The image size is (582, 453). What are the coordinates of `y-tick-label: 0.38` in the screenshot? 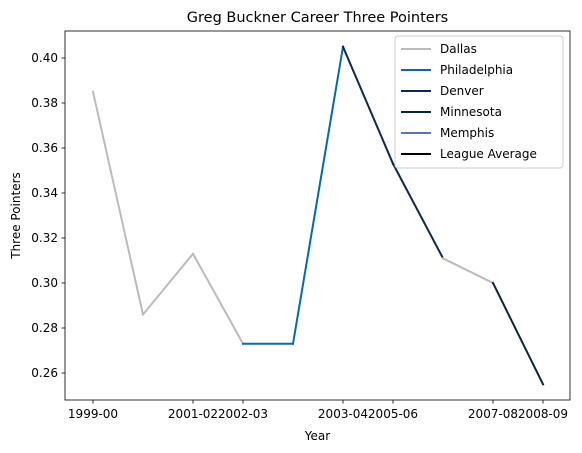 It's located at (44, 103).